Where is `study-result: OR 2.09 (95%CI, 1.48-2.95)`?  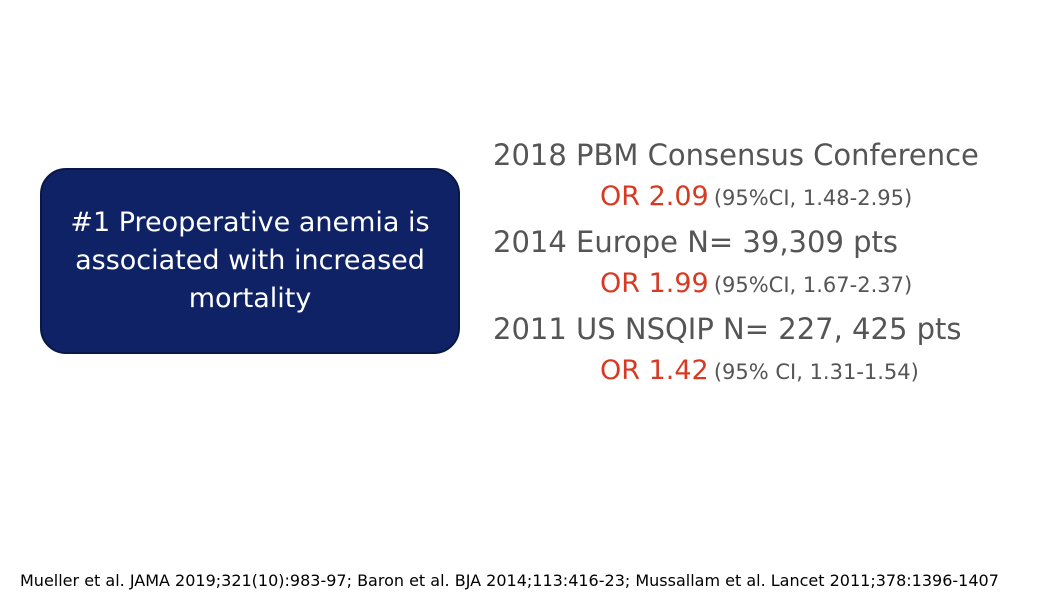
study-result: OR 2.09 (95%CI, 1.48-2.95) is located at coordinates (736, 198).